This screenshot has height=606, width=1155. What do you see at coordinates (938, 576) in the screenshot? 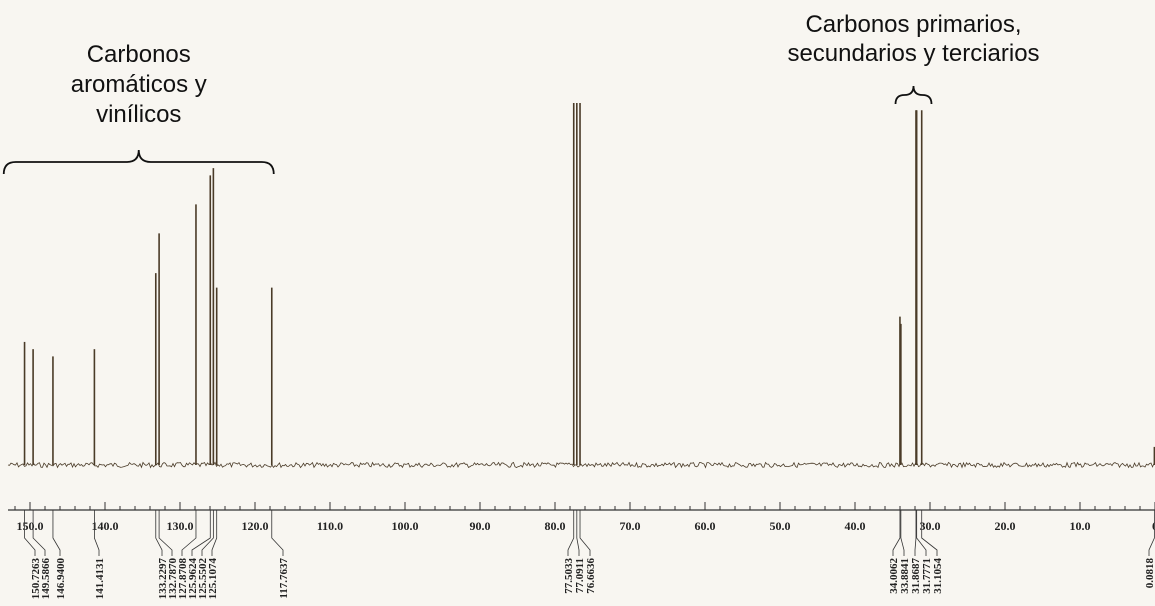
I see `peak-label-31.1054: 31.1054` at bounding box center [938, 576].